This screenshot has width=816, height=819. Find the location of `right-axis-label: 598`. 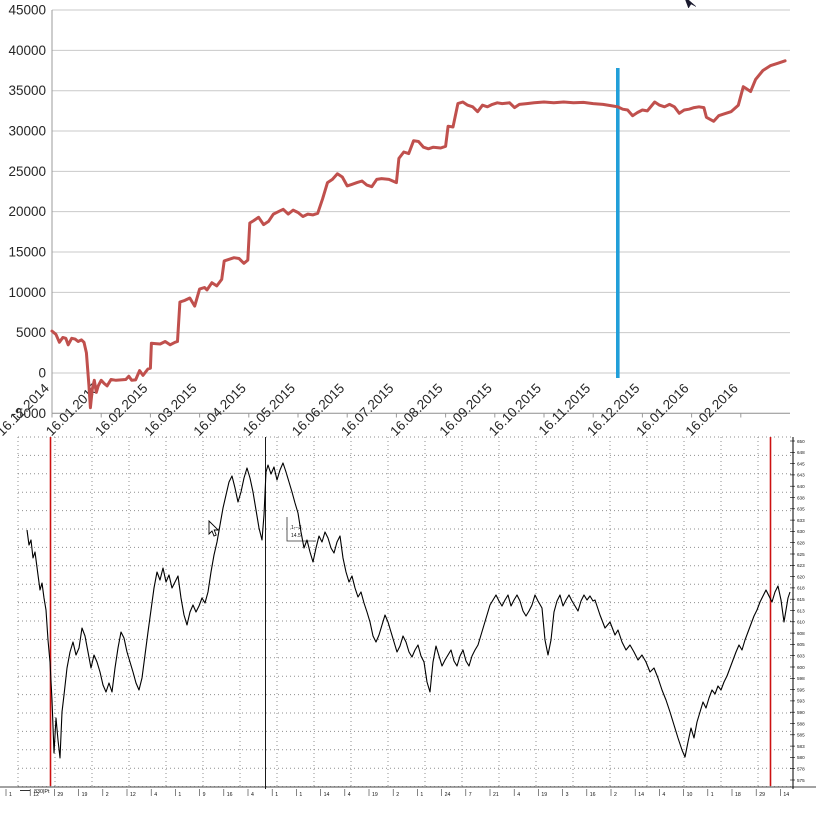

right-axis-label: 598 is located at coordinates (801, 678).